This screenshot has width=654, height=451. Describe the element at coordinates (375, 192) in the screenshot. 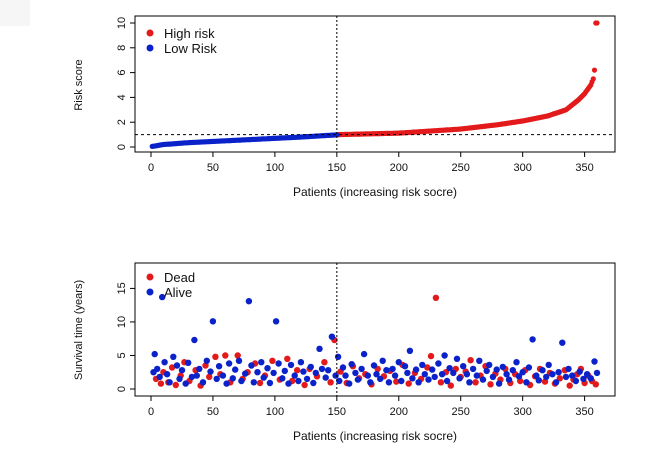

I see `x-axis-label: Patients (increasing risk socre)` at that location.